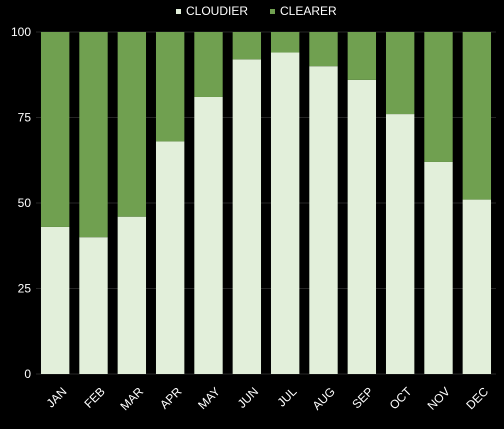  I want to click on bar-clearer-sep, so click(362, 56).